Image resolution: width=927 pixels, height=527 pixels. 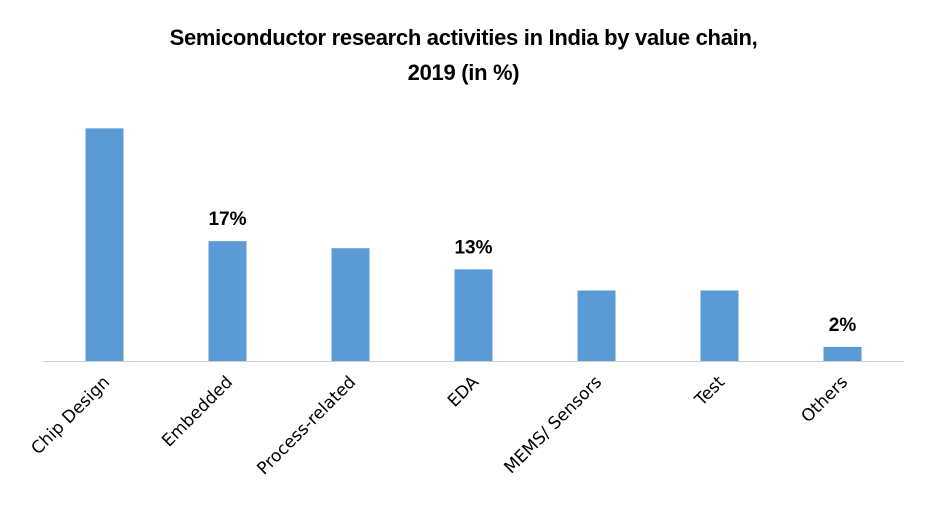 What do you see at coordinates (104, 244) in the screenshot?
I see `bar-chip-design` at bounding box center [104, 244].